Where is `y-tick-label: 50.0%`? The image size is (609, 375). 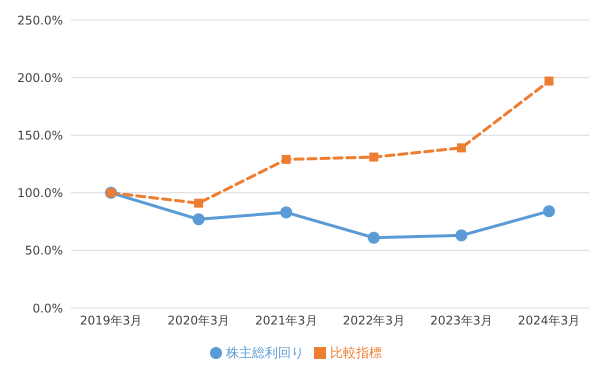 y-tick-label: 50.0% is located at coordinates (43, 251).